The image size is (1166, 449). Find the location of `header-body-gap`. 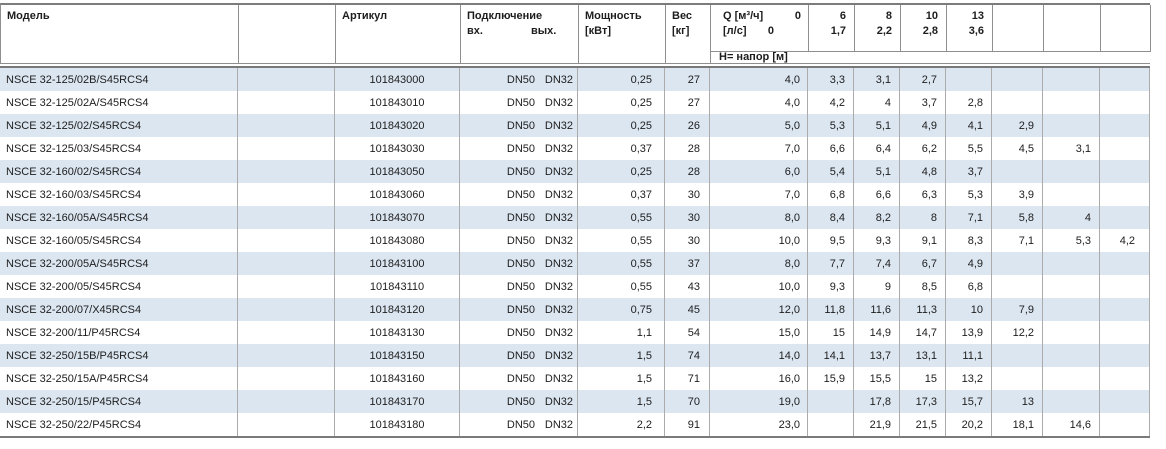

header-body-gap is located at coordinates (575, 65).